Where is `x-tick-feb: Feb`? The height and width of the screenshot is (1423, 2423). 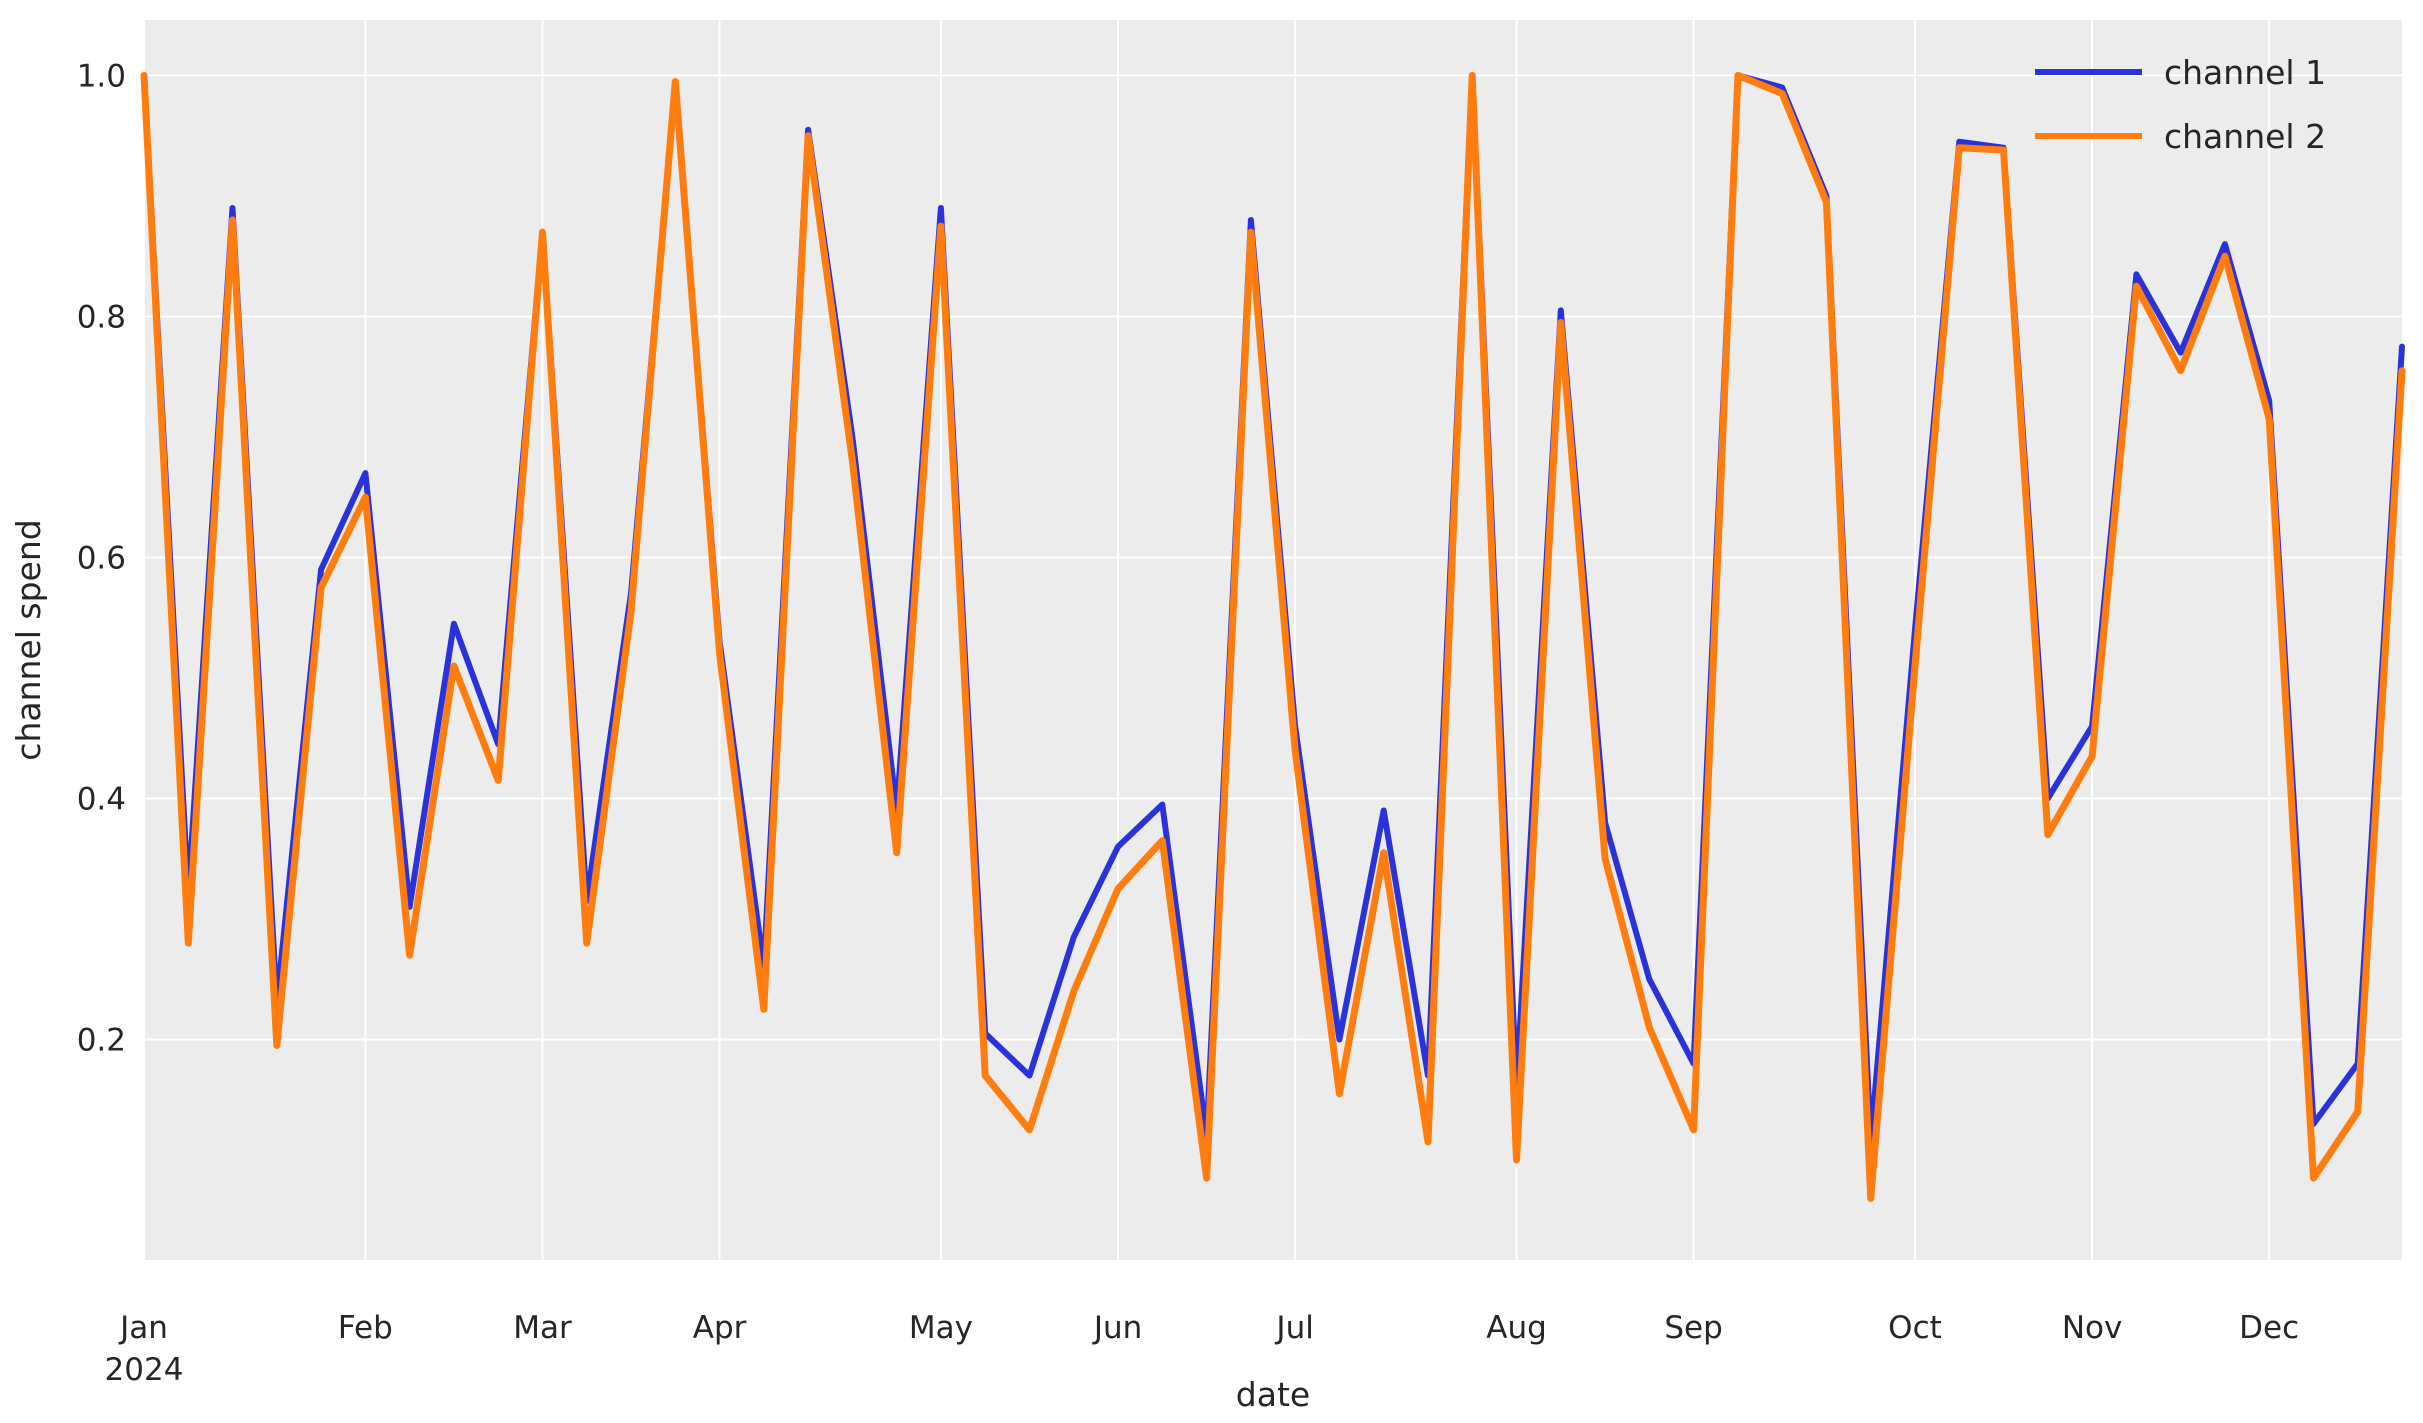 x-tick-feb: Feb is located at coordinates (365, 1328).